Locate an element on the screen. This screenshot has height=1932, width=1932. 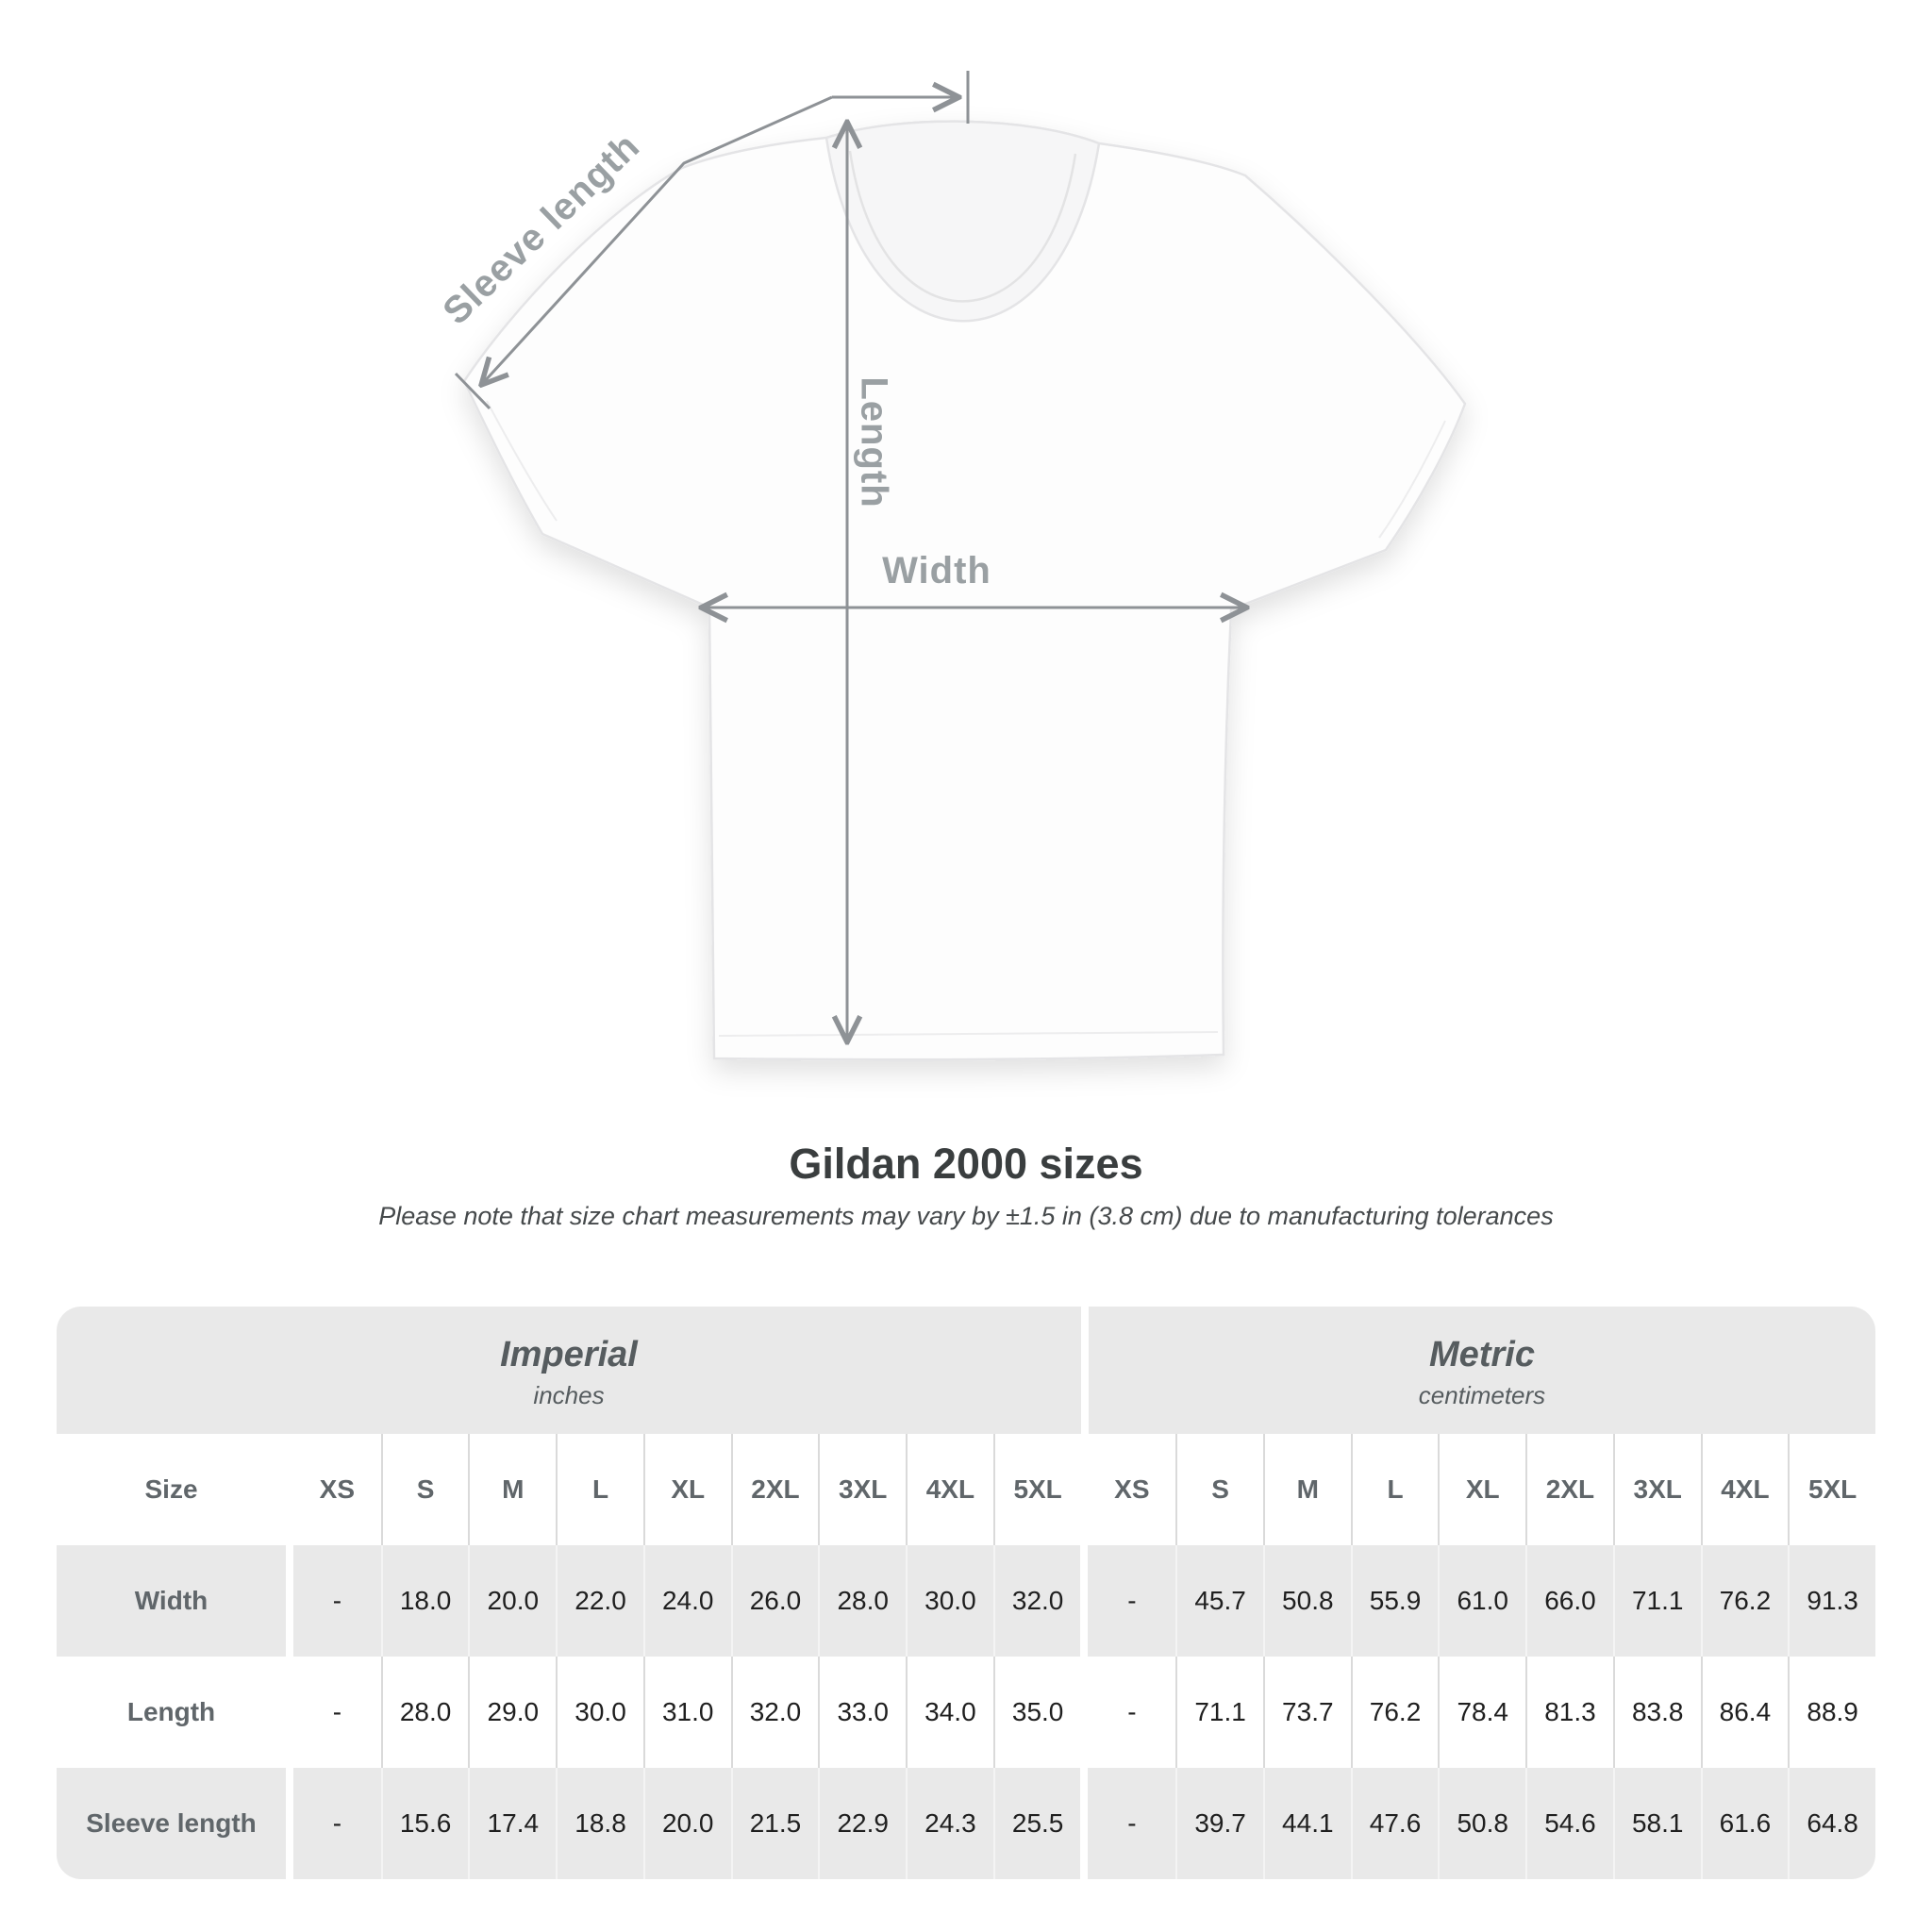
row-label: Sleeve length is located at coordinates (171, 1824).